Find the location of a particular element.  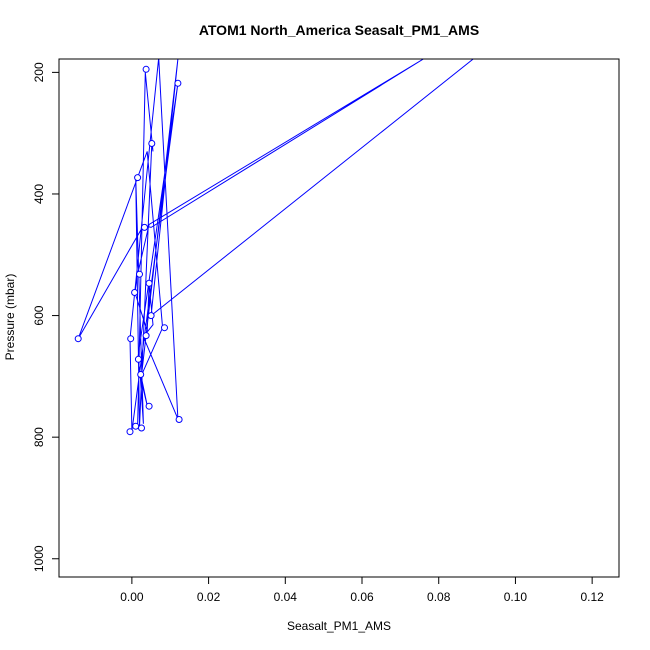

y-axis-label: Pressure (mbar) is located at coordinates (10, 317).